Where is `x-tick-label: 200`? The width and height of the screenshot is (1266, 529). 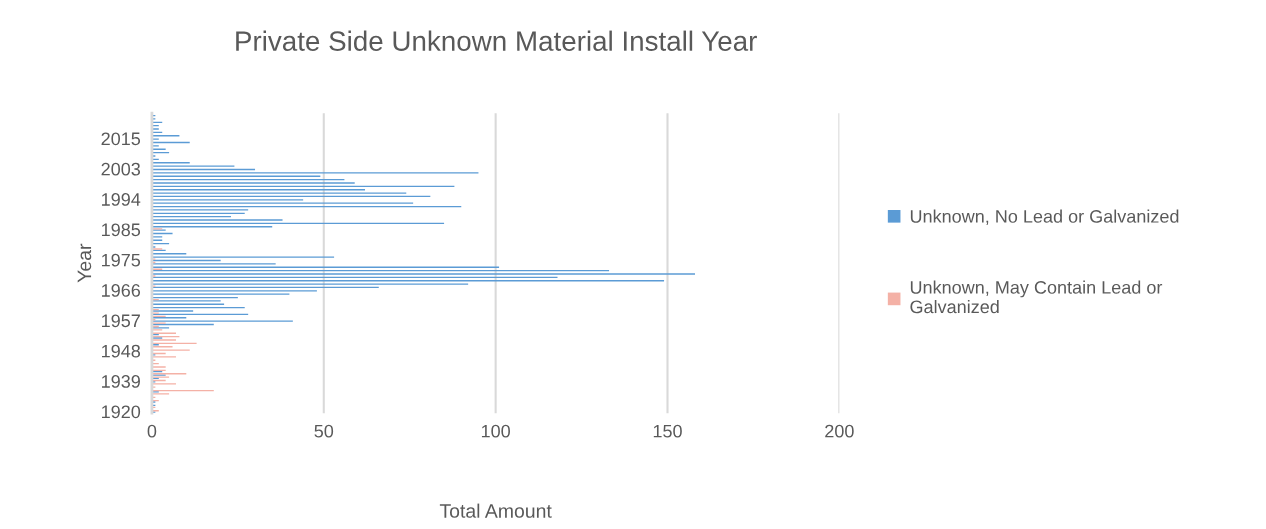
x-tick-label: 200 is located at coordinates (839, 431).